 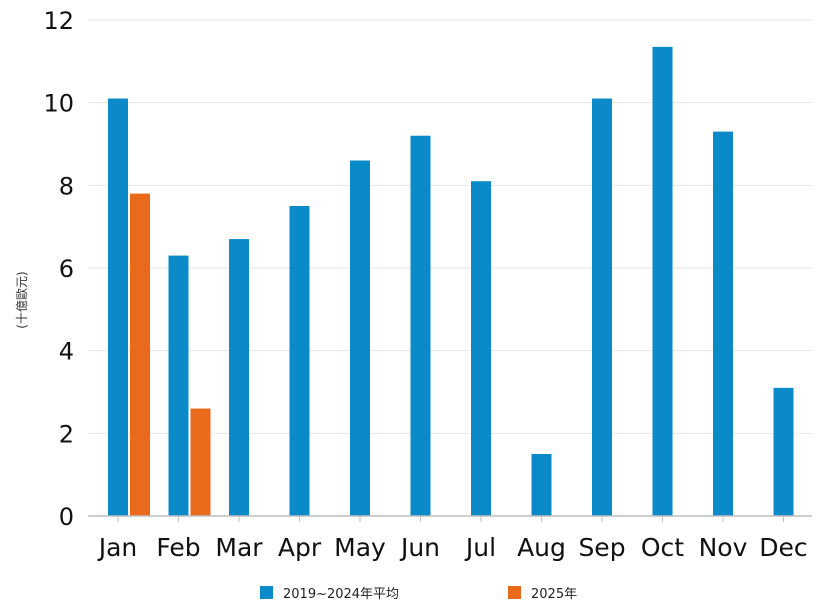 I want to click on y-tick-label: 4, so click(x=66, y=352).